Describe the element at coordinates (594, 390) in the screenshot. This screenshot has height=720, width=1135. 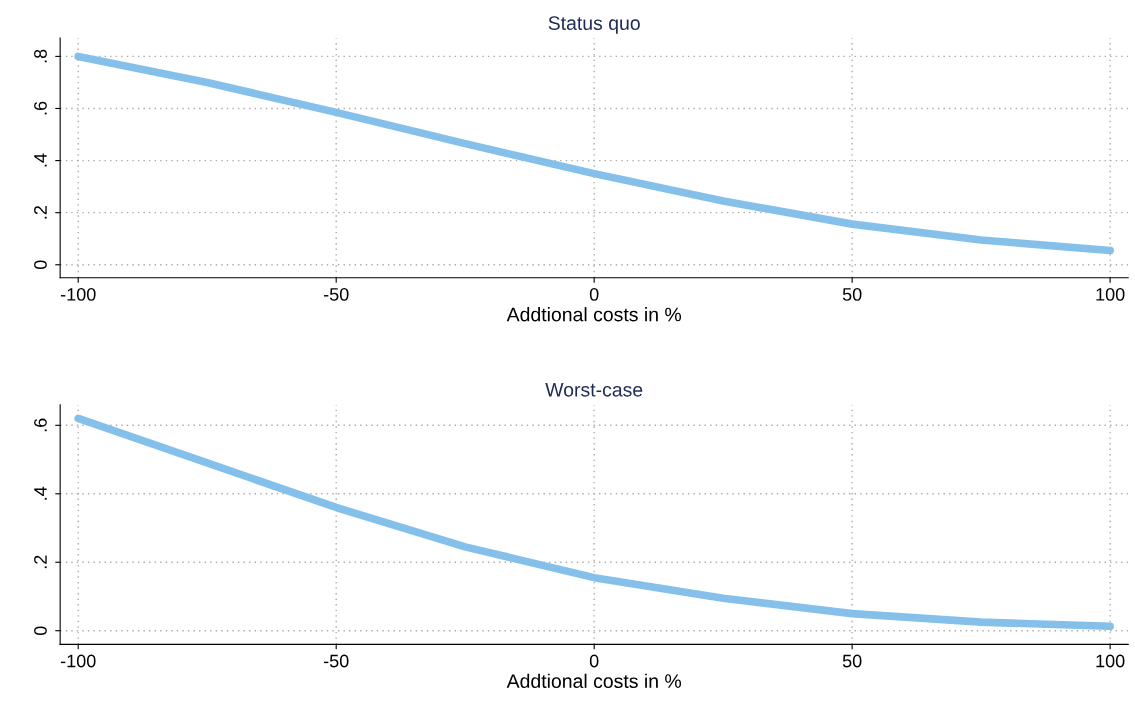
I see `chart-title: Worst-case` at that location.